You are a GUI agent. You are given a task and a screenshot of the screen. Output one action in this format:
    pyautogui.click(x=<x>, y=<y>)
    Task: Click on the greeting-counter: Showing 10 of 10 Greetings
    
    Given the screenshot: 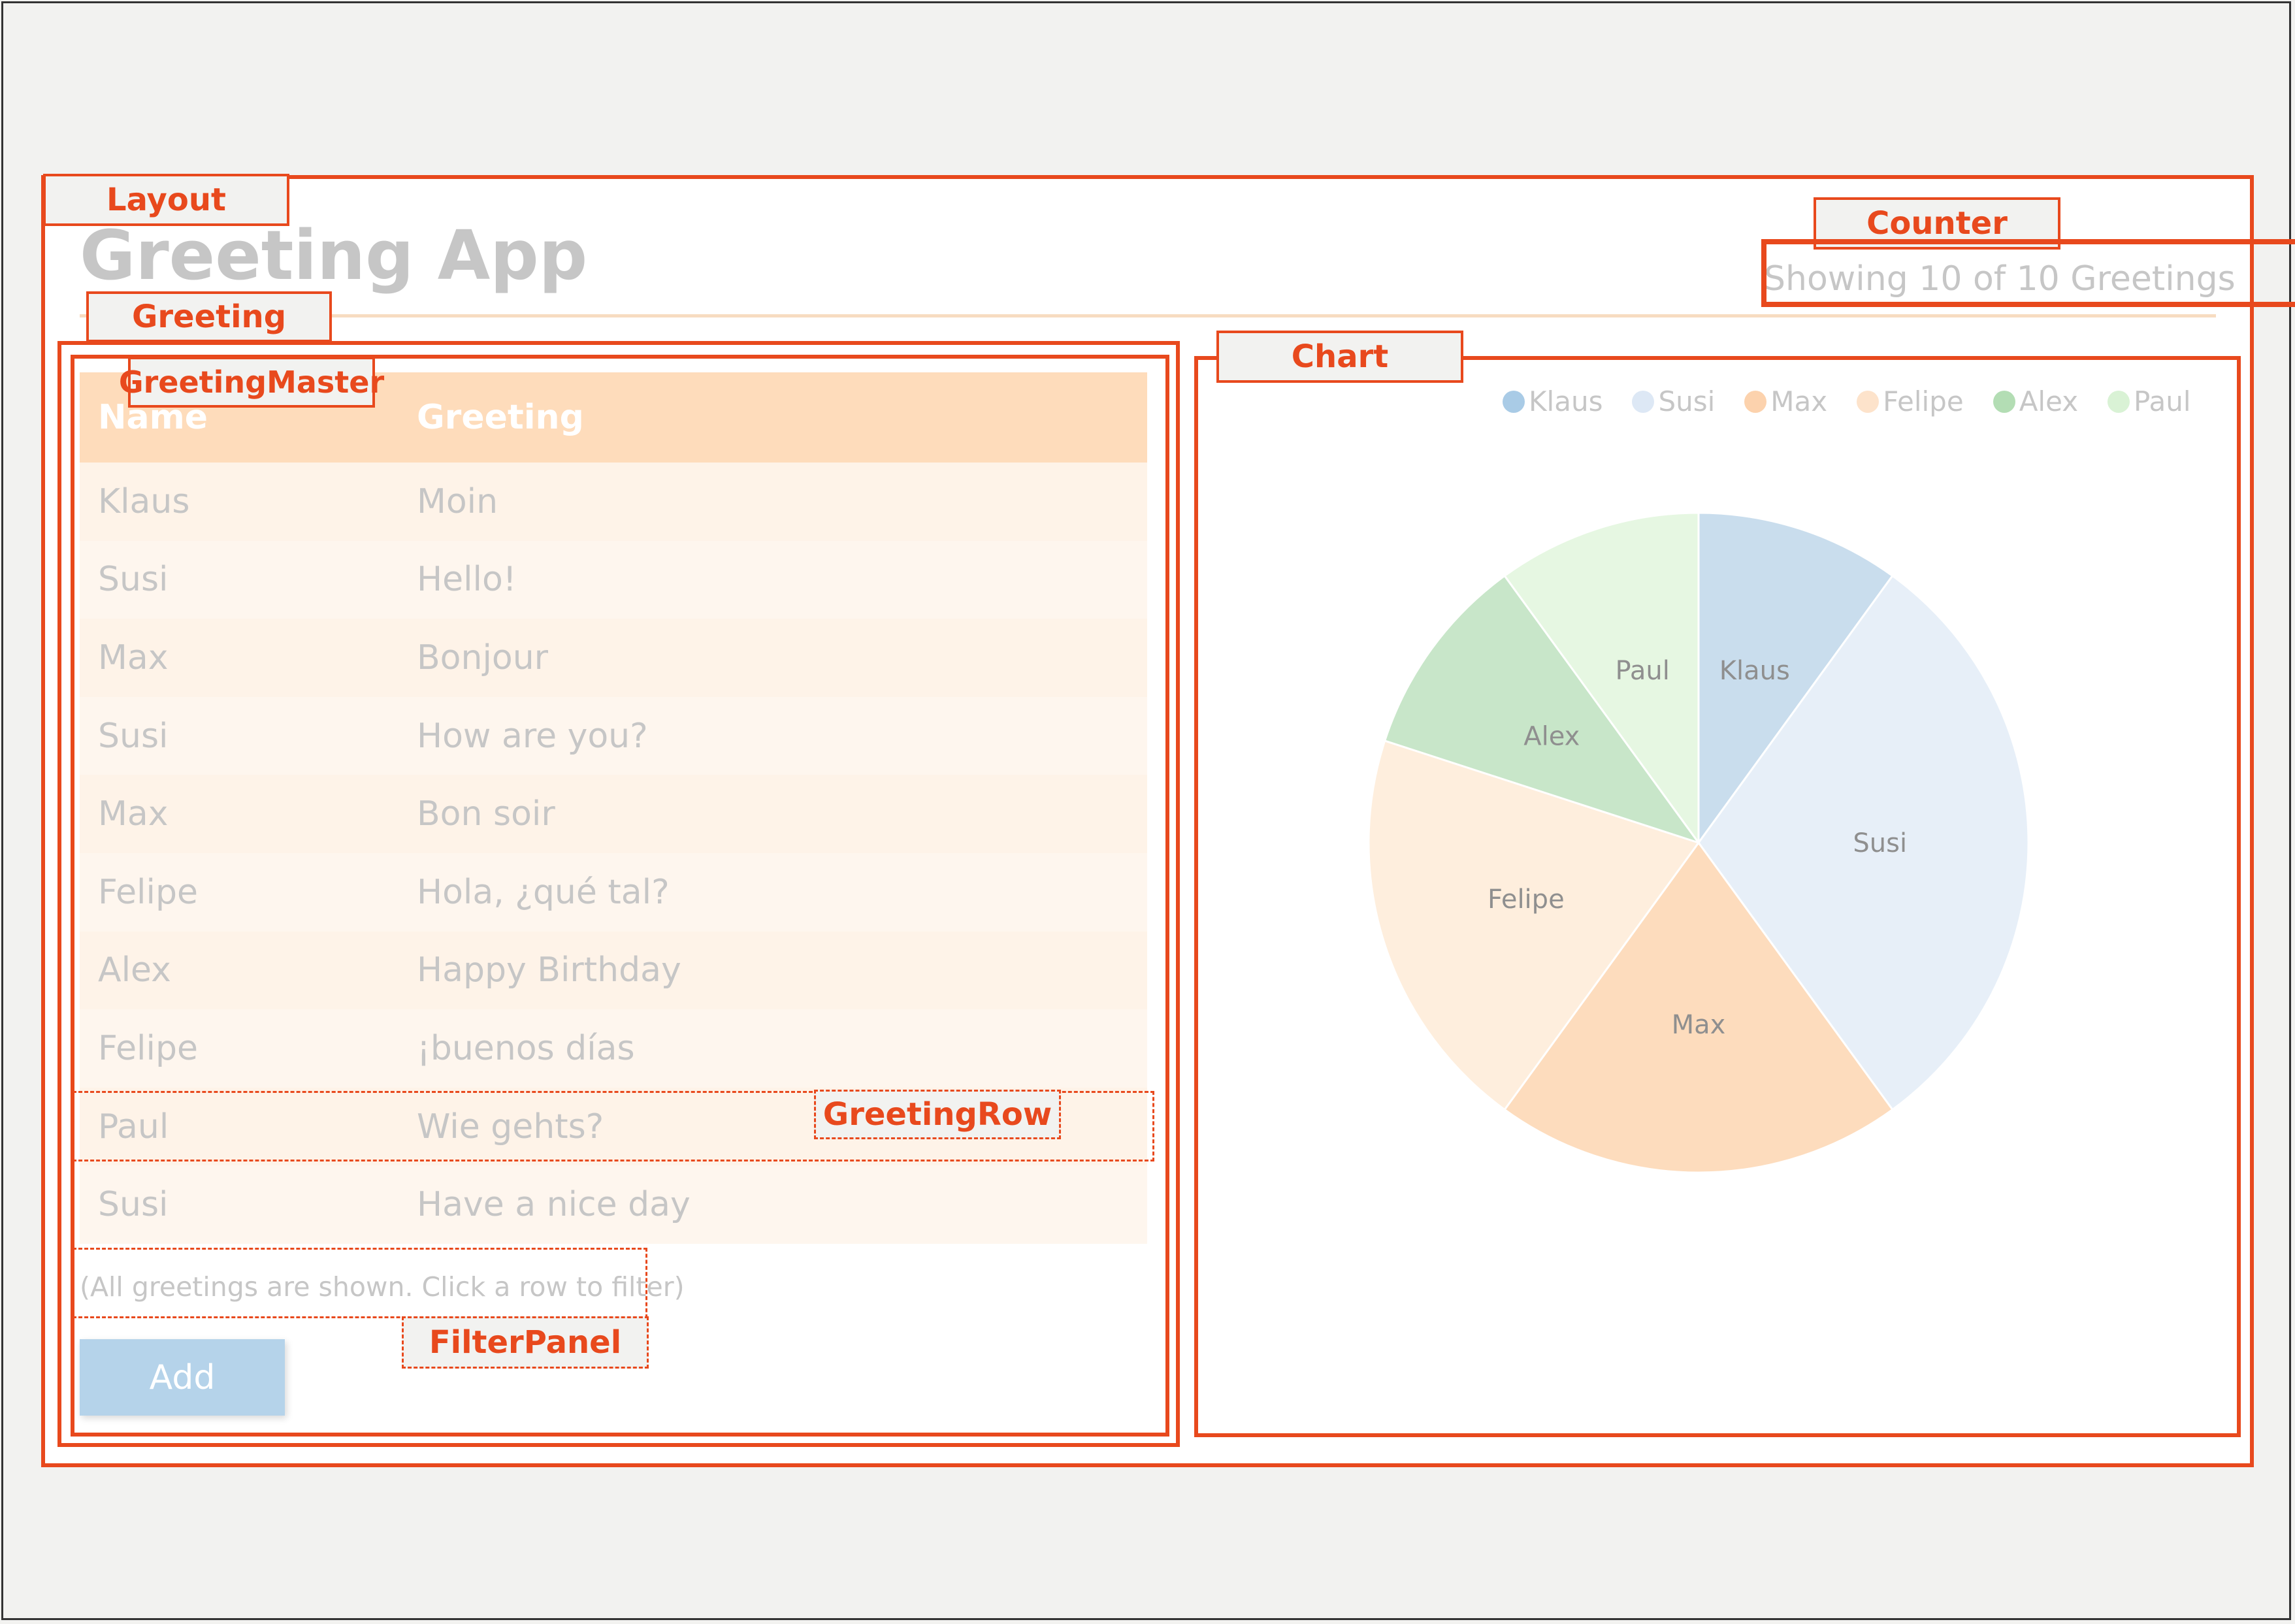 What is the action you would take?
    pyautogui.click(x=2000, y=279)
    